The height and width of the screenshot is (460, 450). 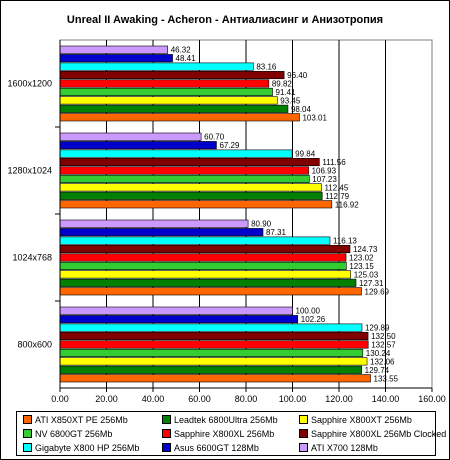 What do you see at coordinates (337, 196) in the screenshot?
I see `data-label: 112.79` at bounding box center [337, 196].